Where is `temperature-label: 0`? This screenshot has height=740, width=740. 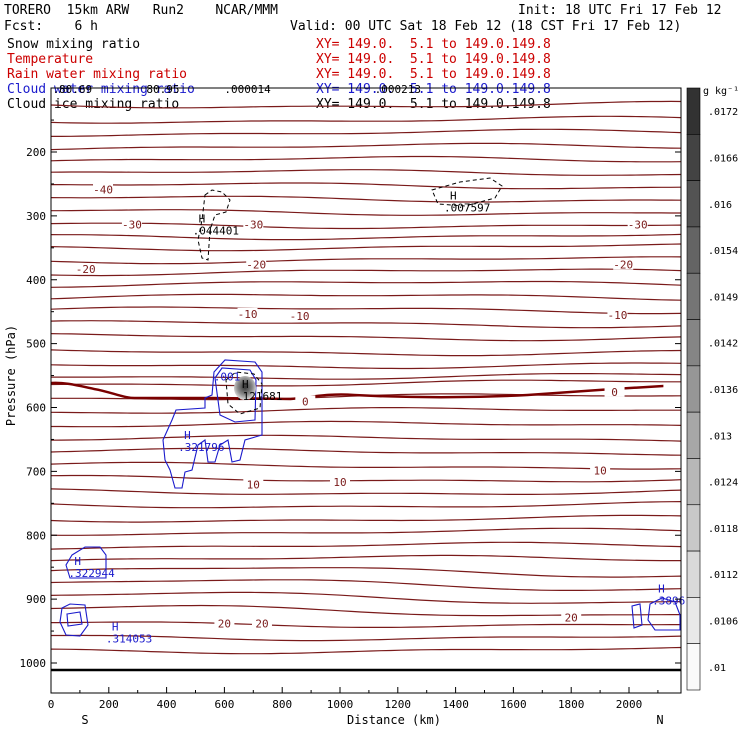
temperature-label: 0 is located at coordinates (305, 401).